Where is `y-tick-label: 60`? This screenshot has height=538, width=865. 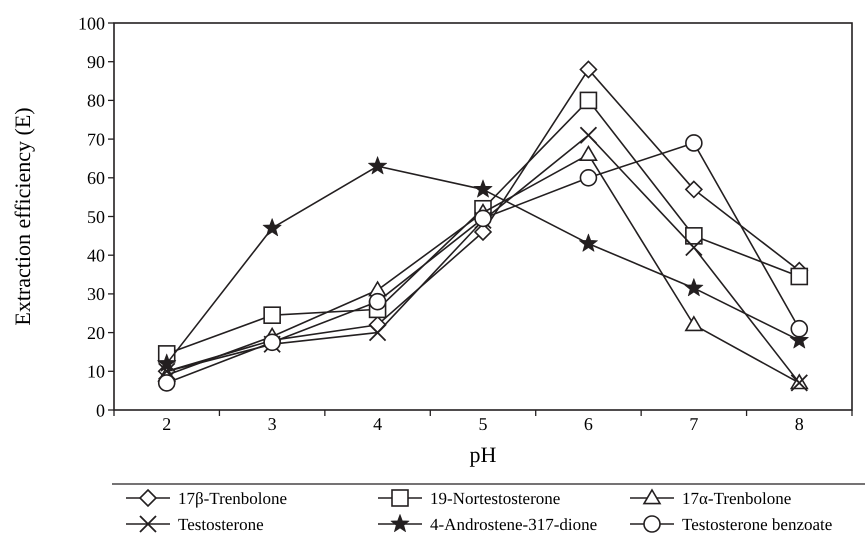 y-tick-label: 60 is located at coordinates (96, 178).